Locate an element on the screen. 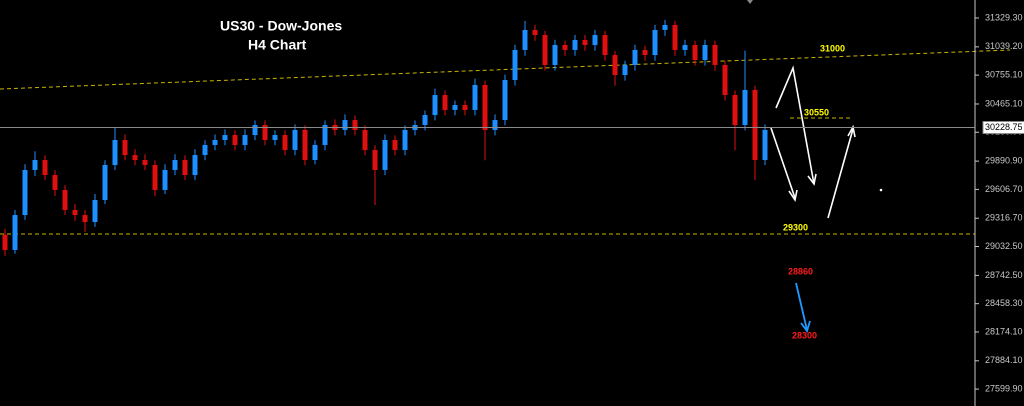  y-tick-label: 30755.10 is located at coordinates (1004, 74).